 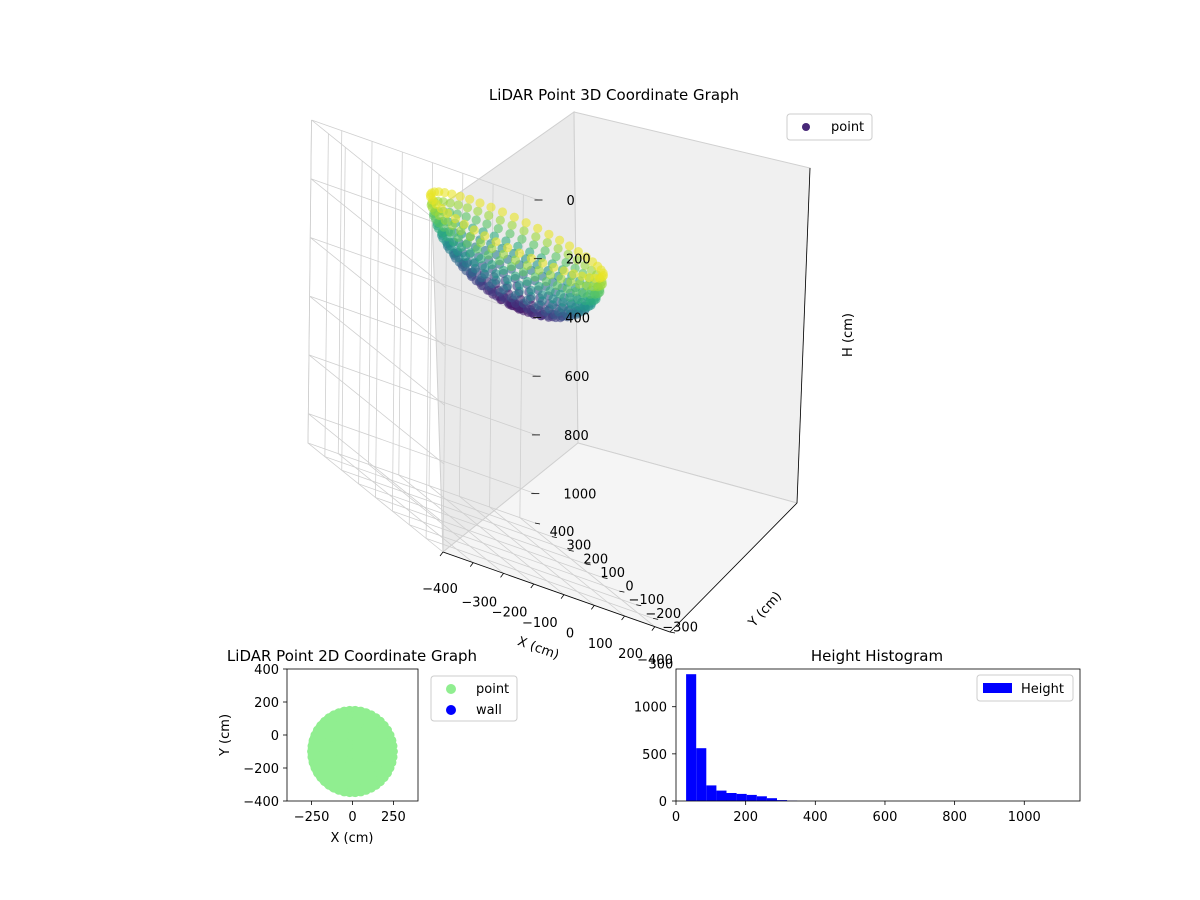 I want to click on x-tick-label-hist: 400, so click(x=815, y=817).